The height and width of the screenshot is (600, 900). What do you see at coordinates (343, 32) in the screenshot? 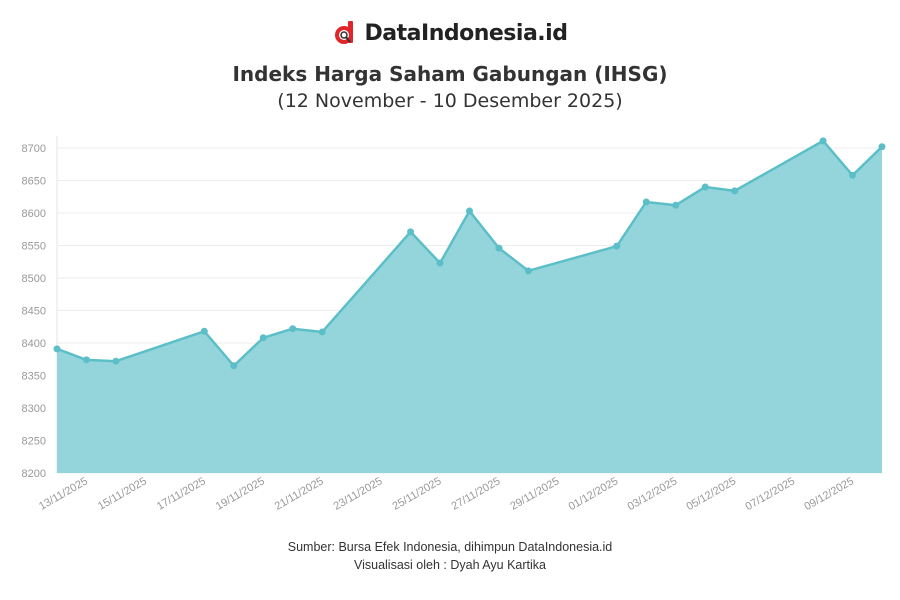
I see `dataindonesia-logo-icon` at bounding box center [343, 32].